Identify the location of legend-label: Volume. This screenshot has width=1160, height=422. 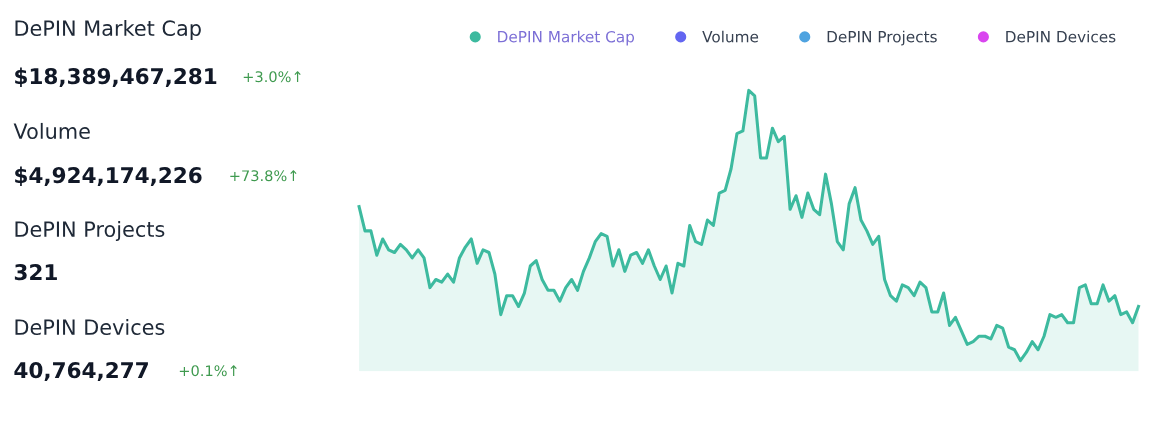
(730, 36).